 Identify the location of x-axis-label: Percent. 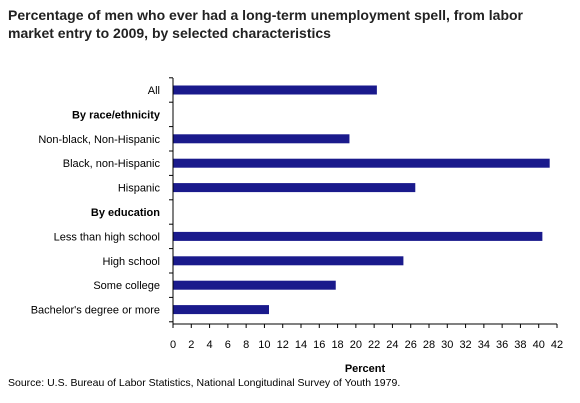
(365, 369).